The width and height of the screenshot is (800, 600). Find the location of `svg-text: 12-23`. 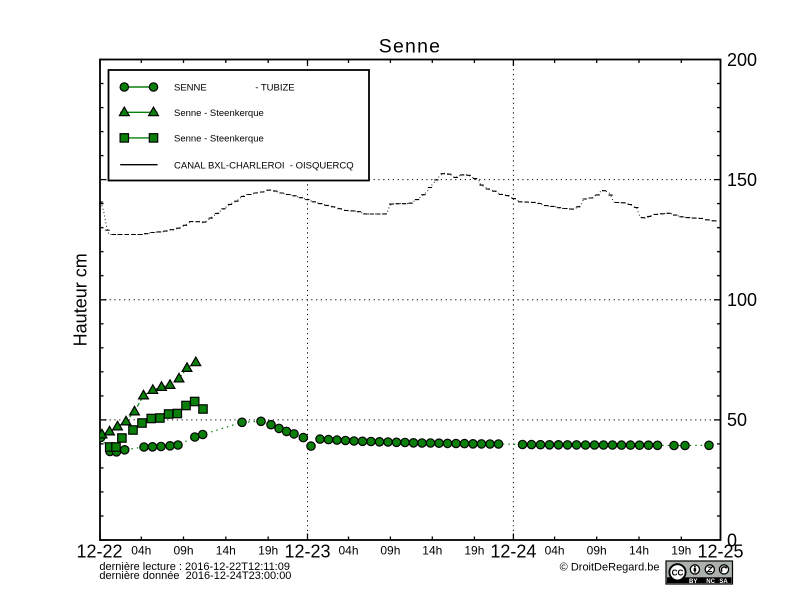

svg-text: 12-23 is located at coordinates (307, 552).